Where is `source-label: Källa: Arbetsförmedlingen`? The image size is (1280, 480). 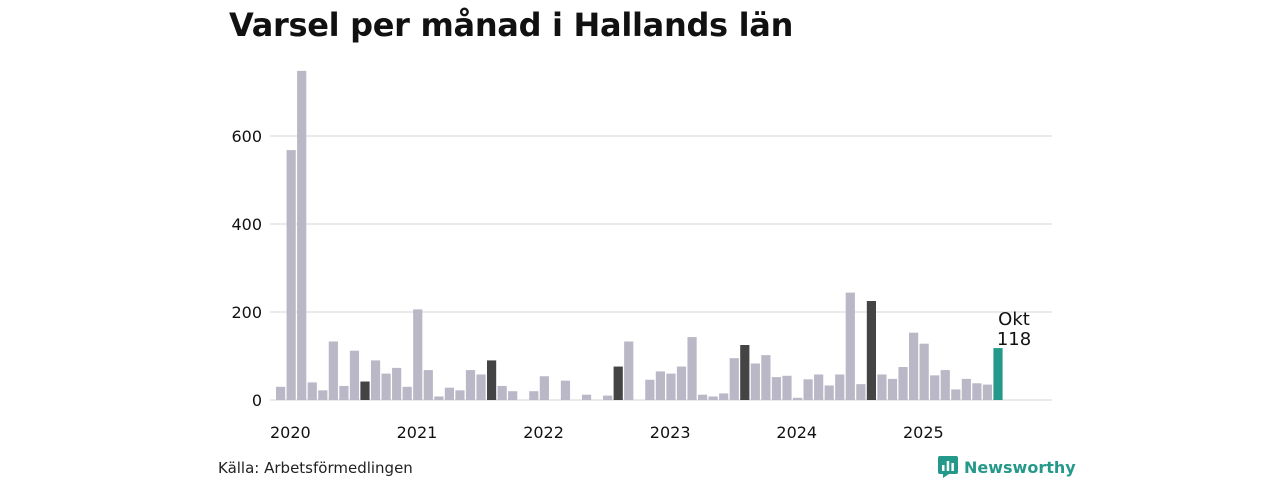 source-label: Källa: Arbetsförmedlingen is located at coordinates (315, 468).